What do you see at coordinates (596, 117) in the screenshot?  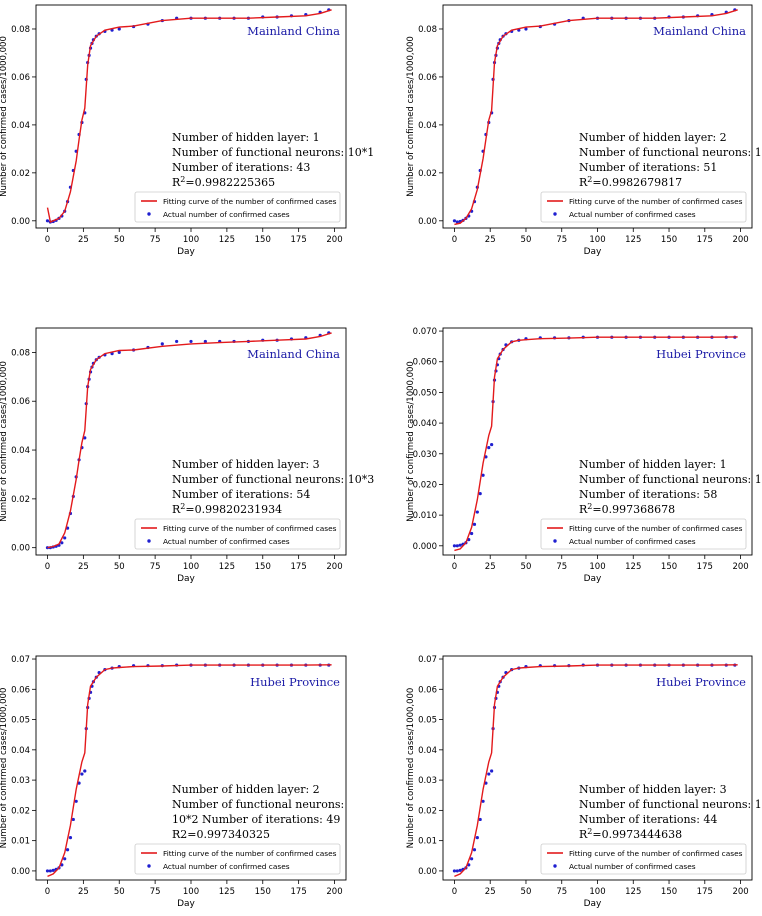 I see `fit-curve` at bounding box center [596, 117].